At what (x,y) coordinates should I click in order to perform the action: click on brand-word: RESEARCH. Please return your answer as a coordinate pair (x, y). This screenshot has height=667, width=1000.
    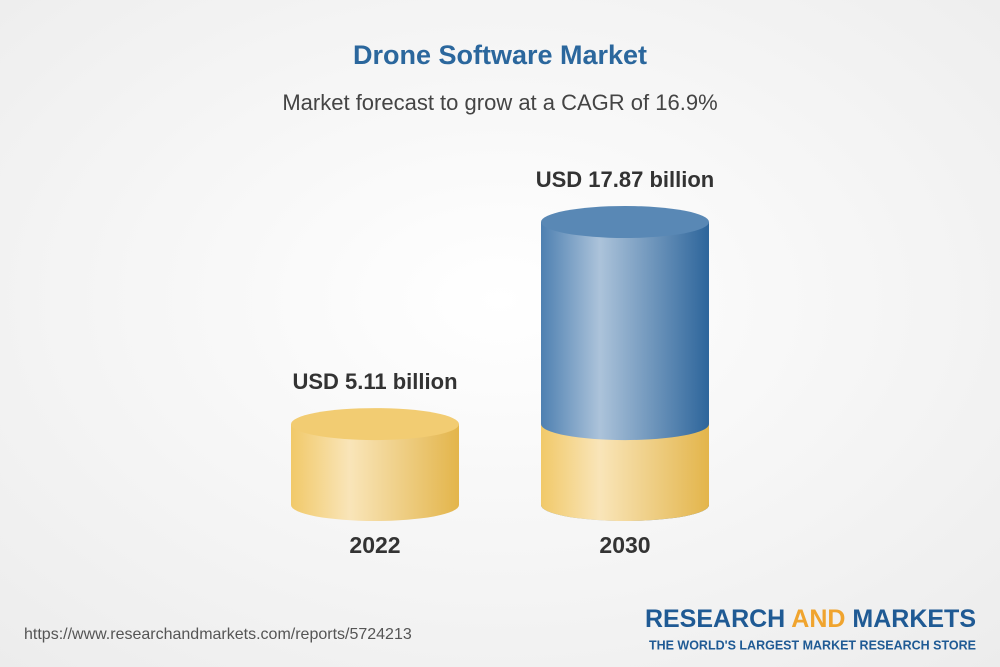
    Looking at the image, I should click on (715, 619).